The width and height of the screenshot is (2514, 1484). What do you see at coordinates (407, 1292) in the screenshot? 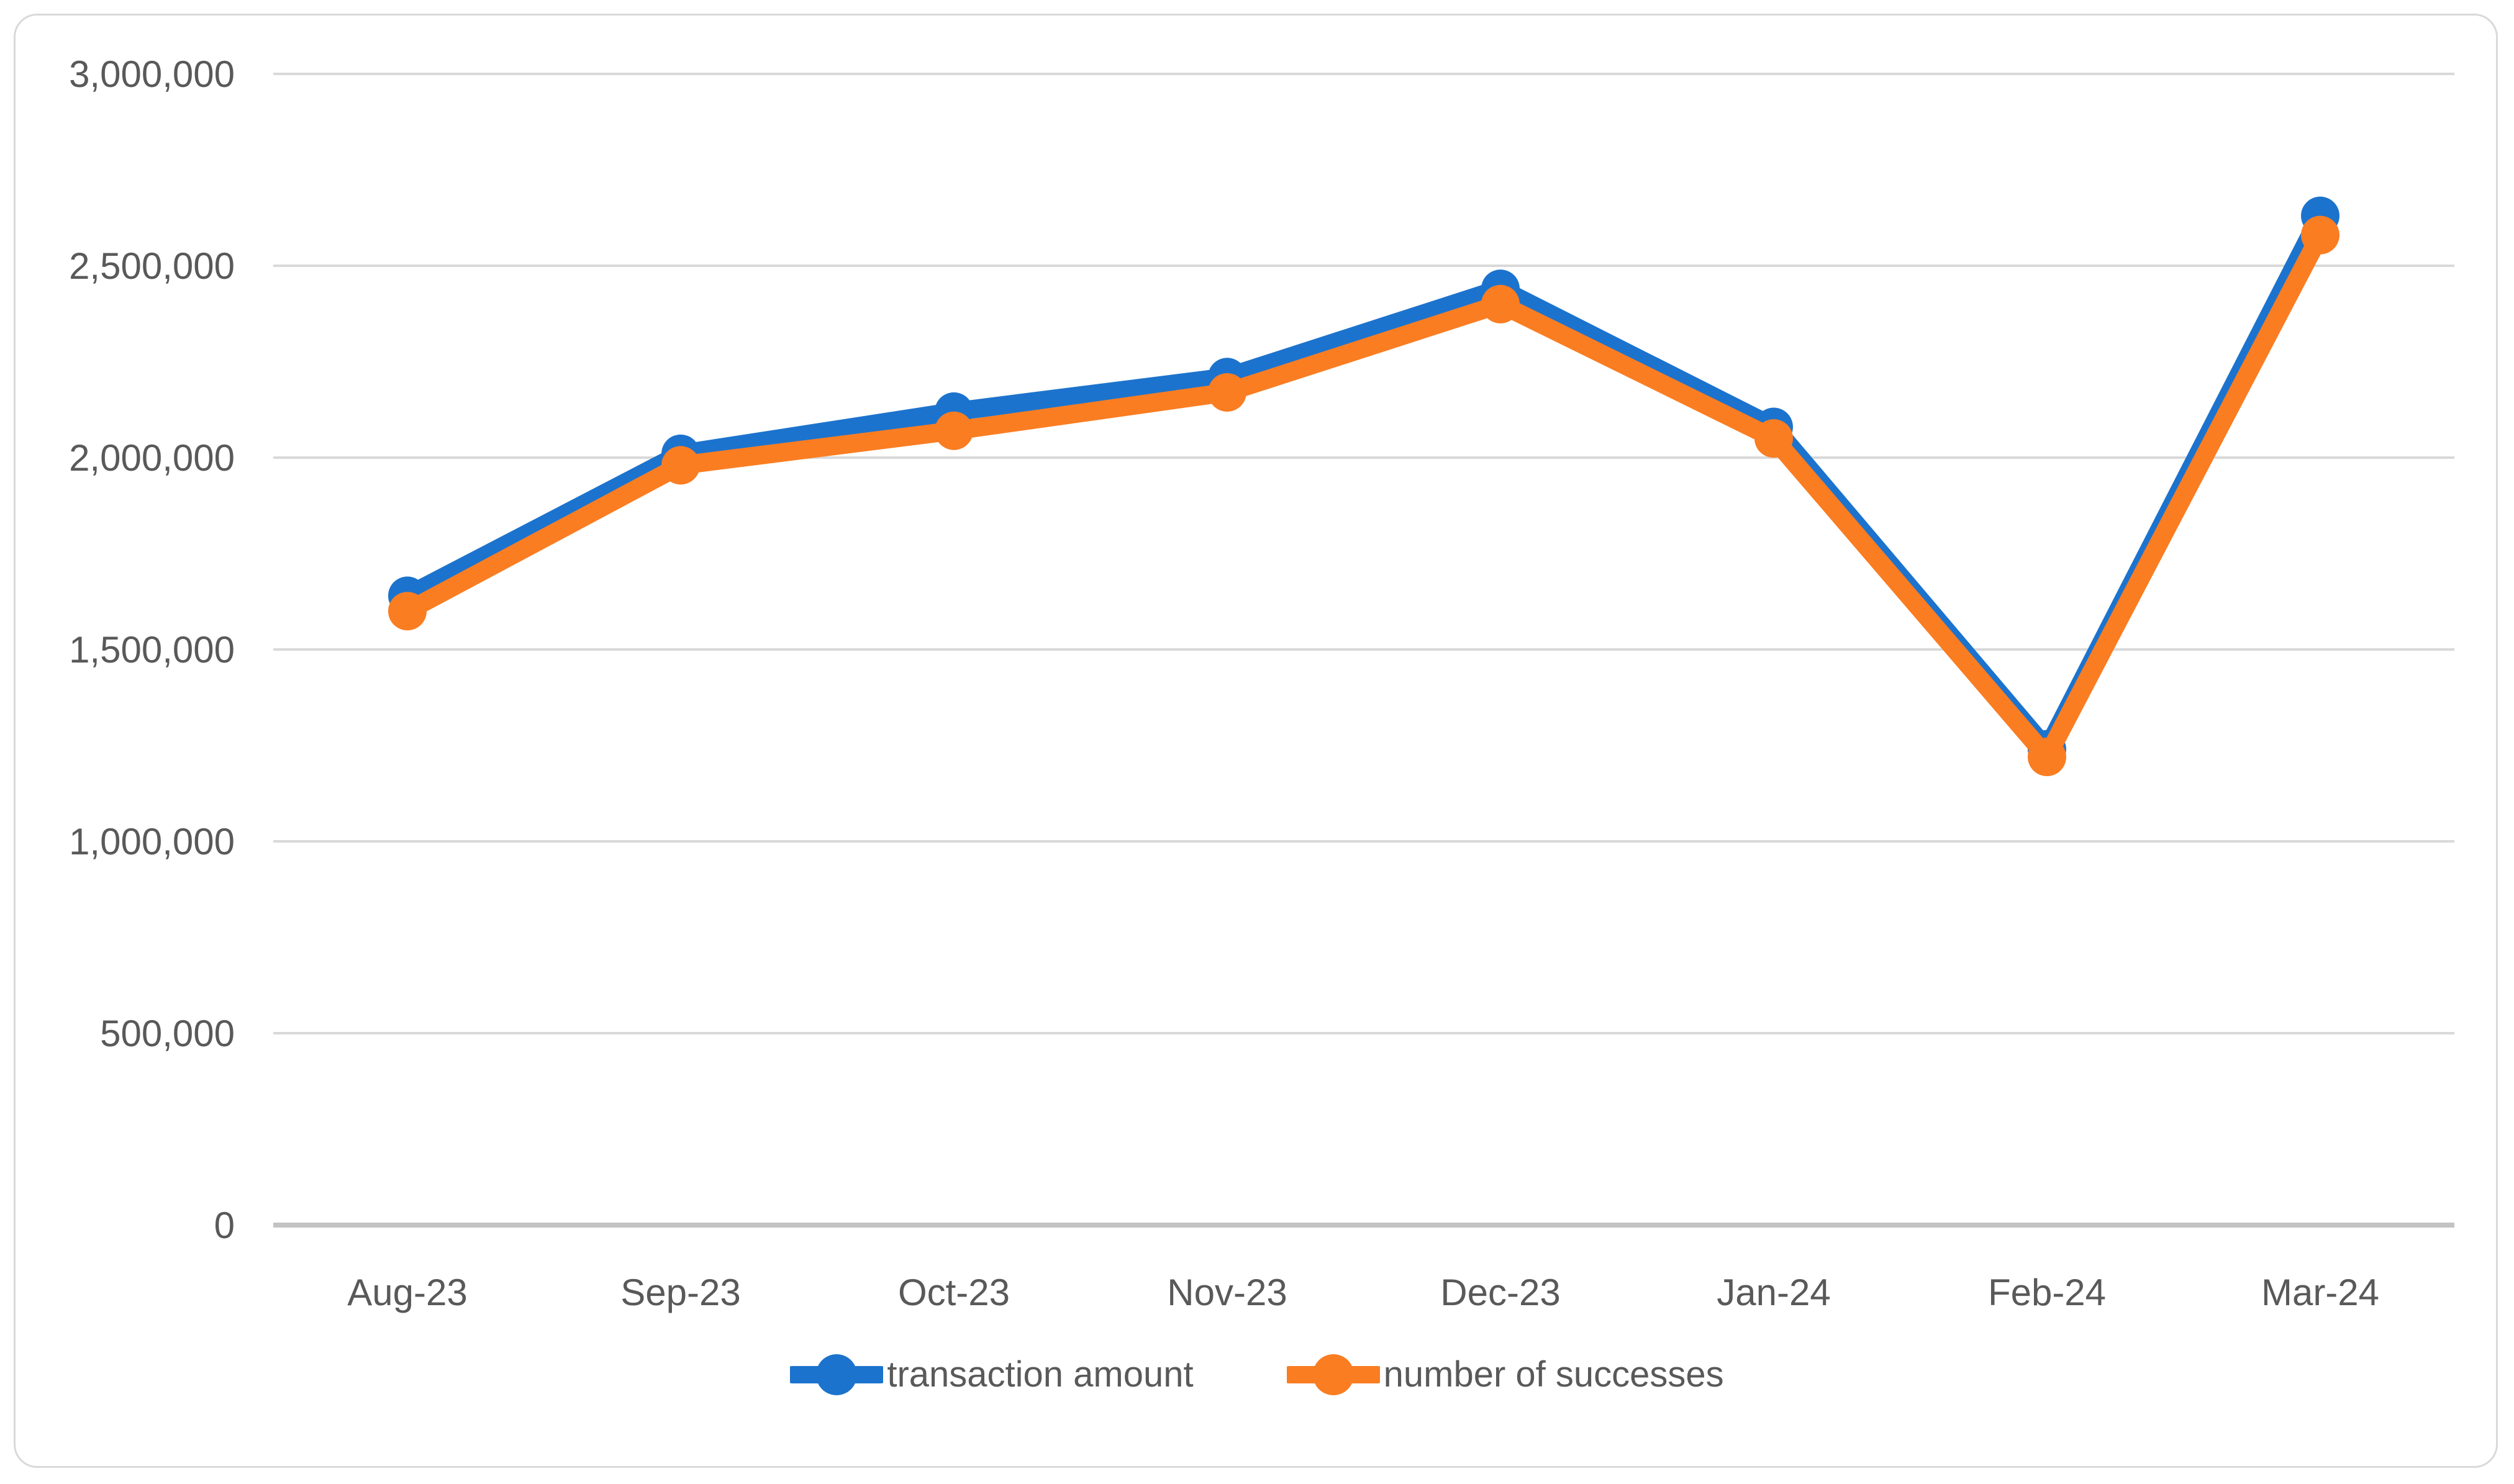
I see `x-axis-tick-label: Aug-23` at bounding box center [407, 1292].